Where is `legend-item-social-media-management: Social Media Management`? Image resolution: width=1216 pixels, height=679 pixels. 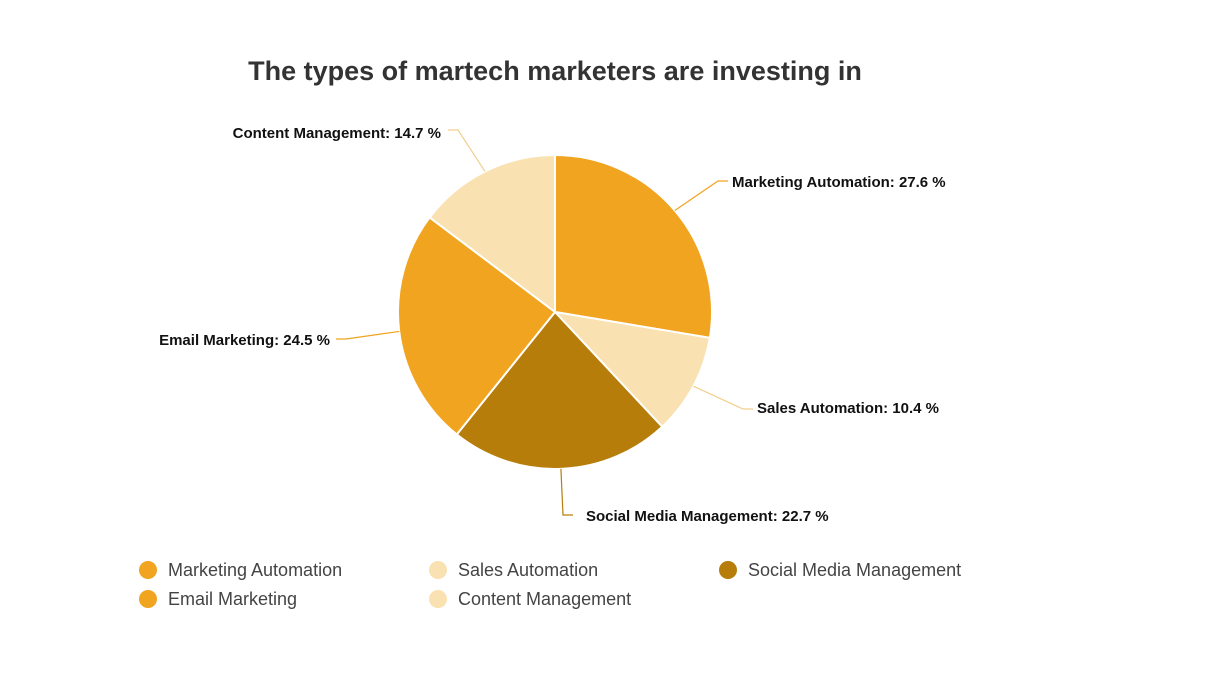
legend-item-social-media-management: Social Media Management is located at coordinates (864, 570).